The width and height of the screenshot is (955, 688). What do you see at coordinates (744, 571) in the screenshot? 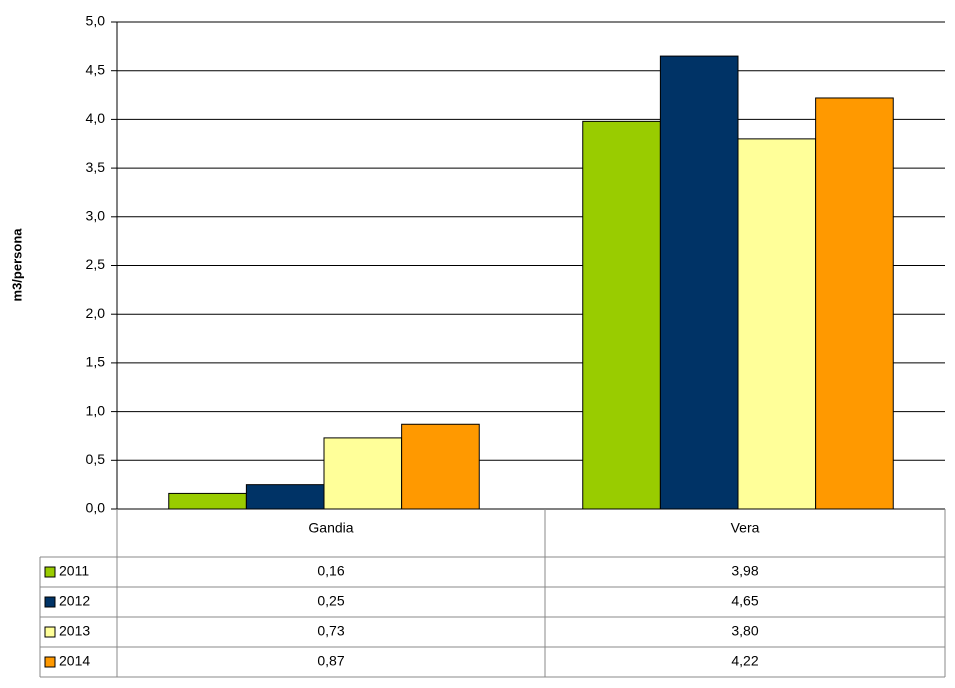
I see `data-label: 3,98` at bounding box center [744, 571].